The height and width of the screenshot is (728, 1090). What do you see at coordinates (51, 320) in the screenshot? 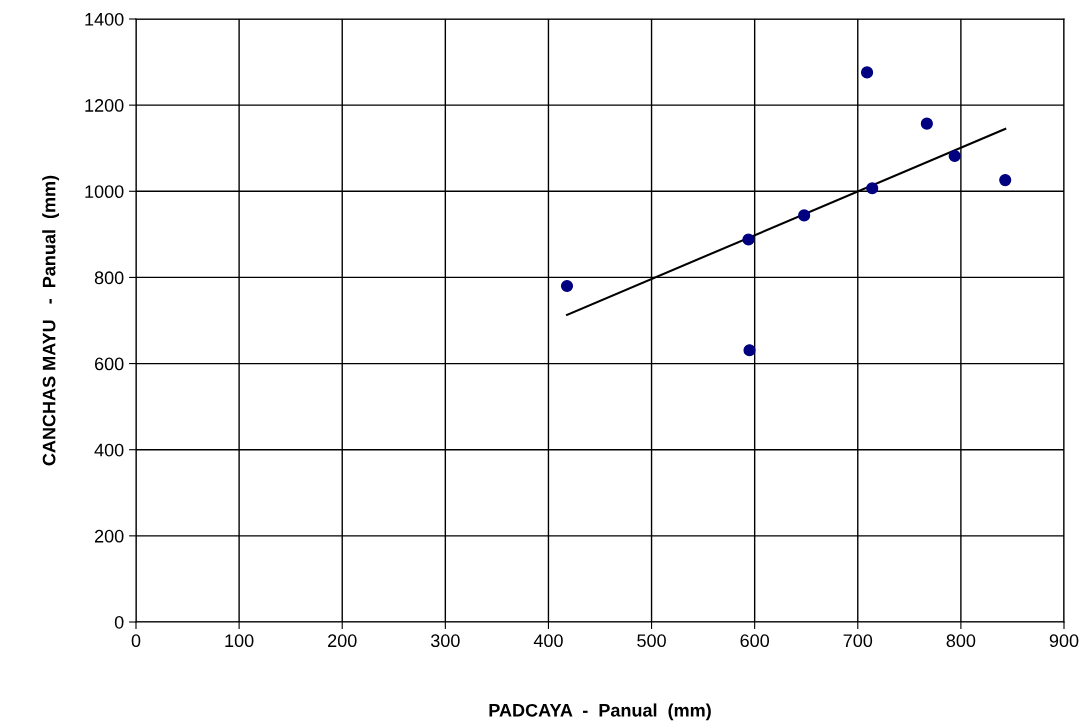
I see `y-axis-title: CANCHAS MAYU - Panual (mm)` at bounding box center [51, 320].